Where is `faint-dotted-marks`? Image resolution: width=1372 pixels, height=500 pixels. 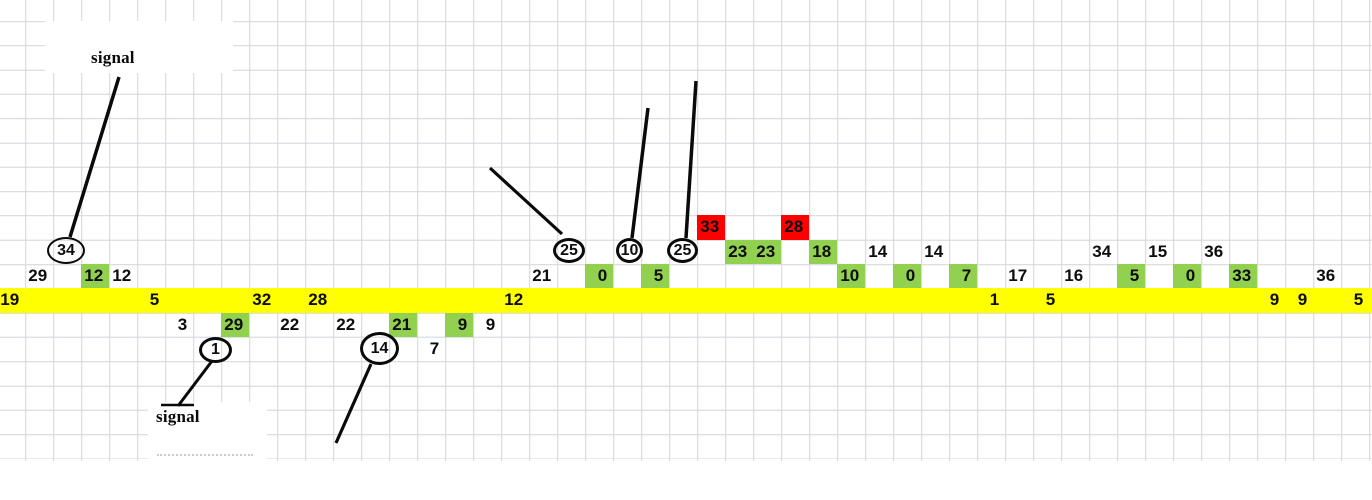
faint-dotted-marks is located at coordinates (205, 455).